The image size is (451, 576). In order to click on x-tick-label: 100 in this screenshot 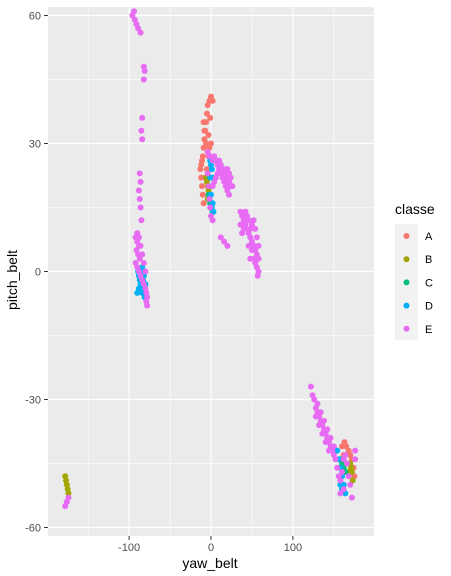, I will do `click(293, 548)`.